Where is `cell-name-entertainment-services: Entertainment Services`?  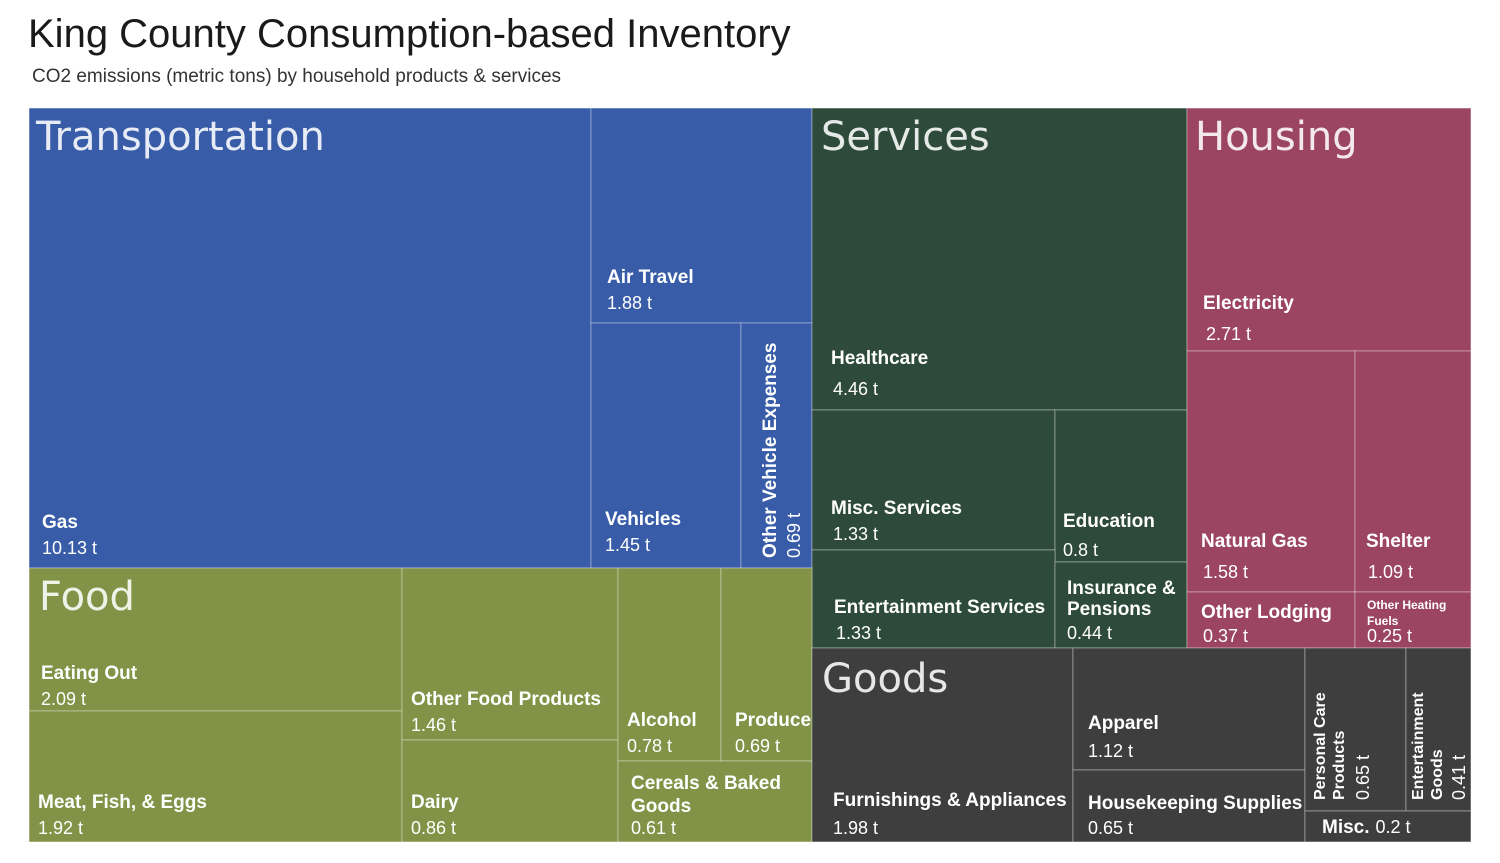 cell-name-entertainment-services: Entertainment Services is located at coordinates (939, 607).